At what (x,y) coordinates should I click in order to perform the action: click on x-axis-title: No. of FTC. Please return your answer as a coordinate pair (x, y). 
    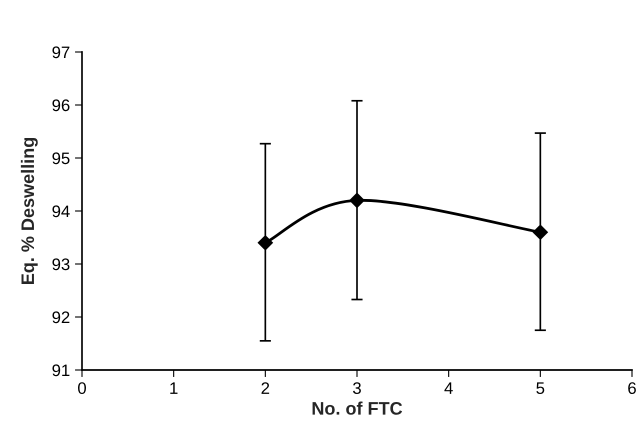
    Looking at the image, I should click on (357, 408).